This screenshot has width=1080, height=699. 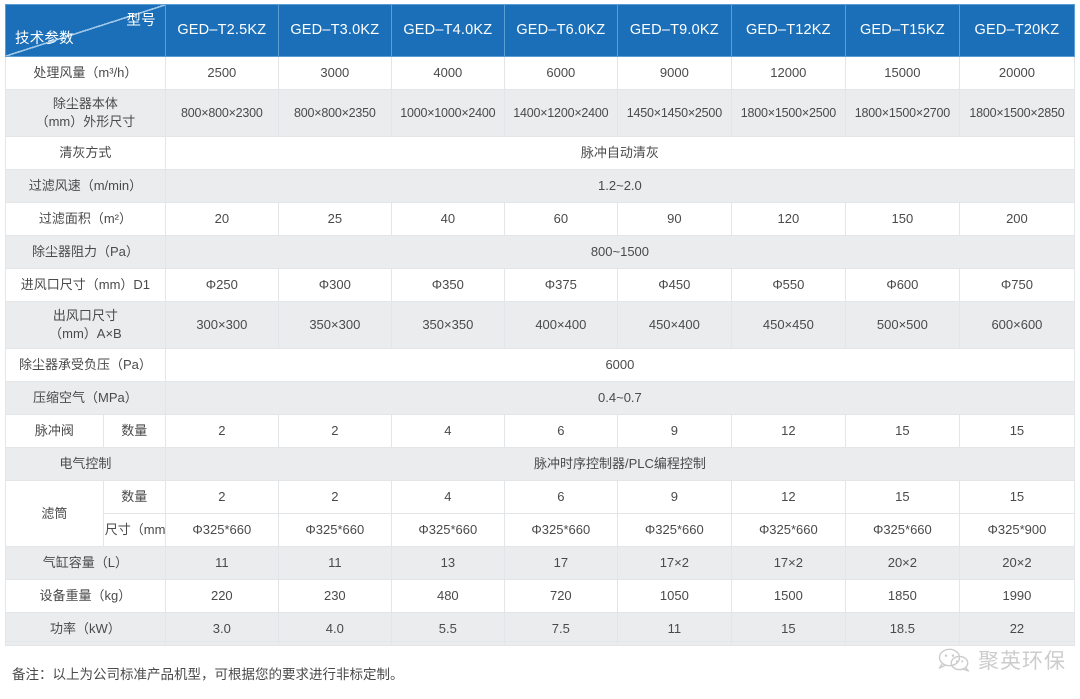 What do you see at coordinates (902, 30) in the screenshot?
I see `header-model-6: GED–T15KZ` at bounding box center [902, 30].